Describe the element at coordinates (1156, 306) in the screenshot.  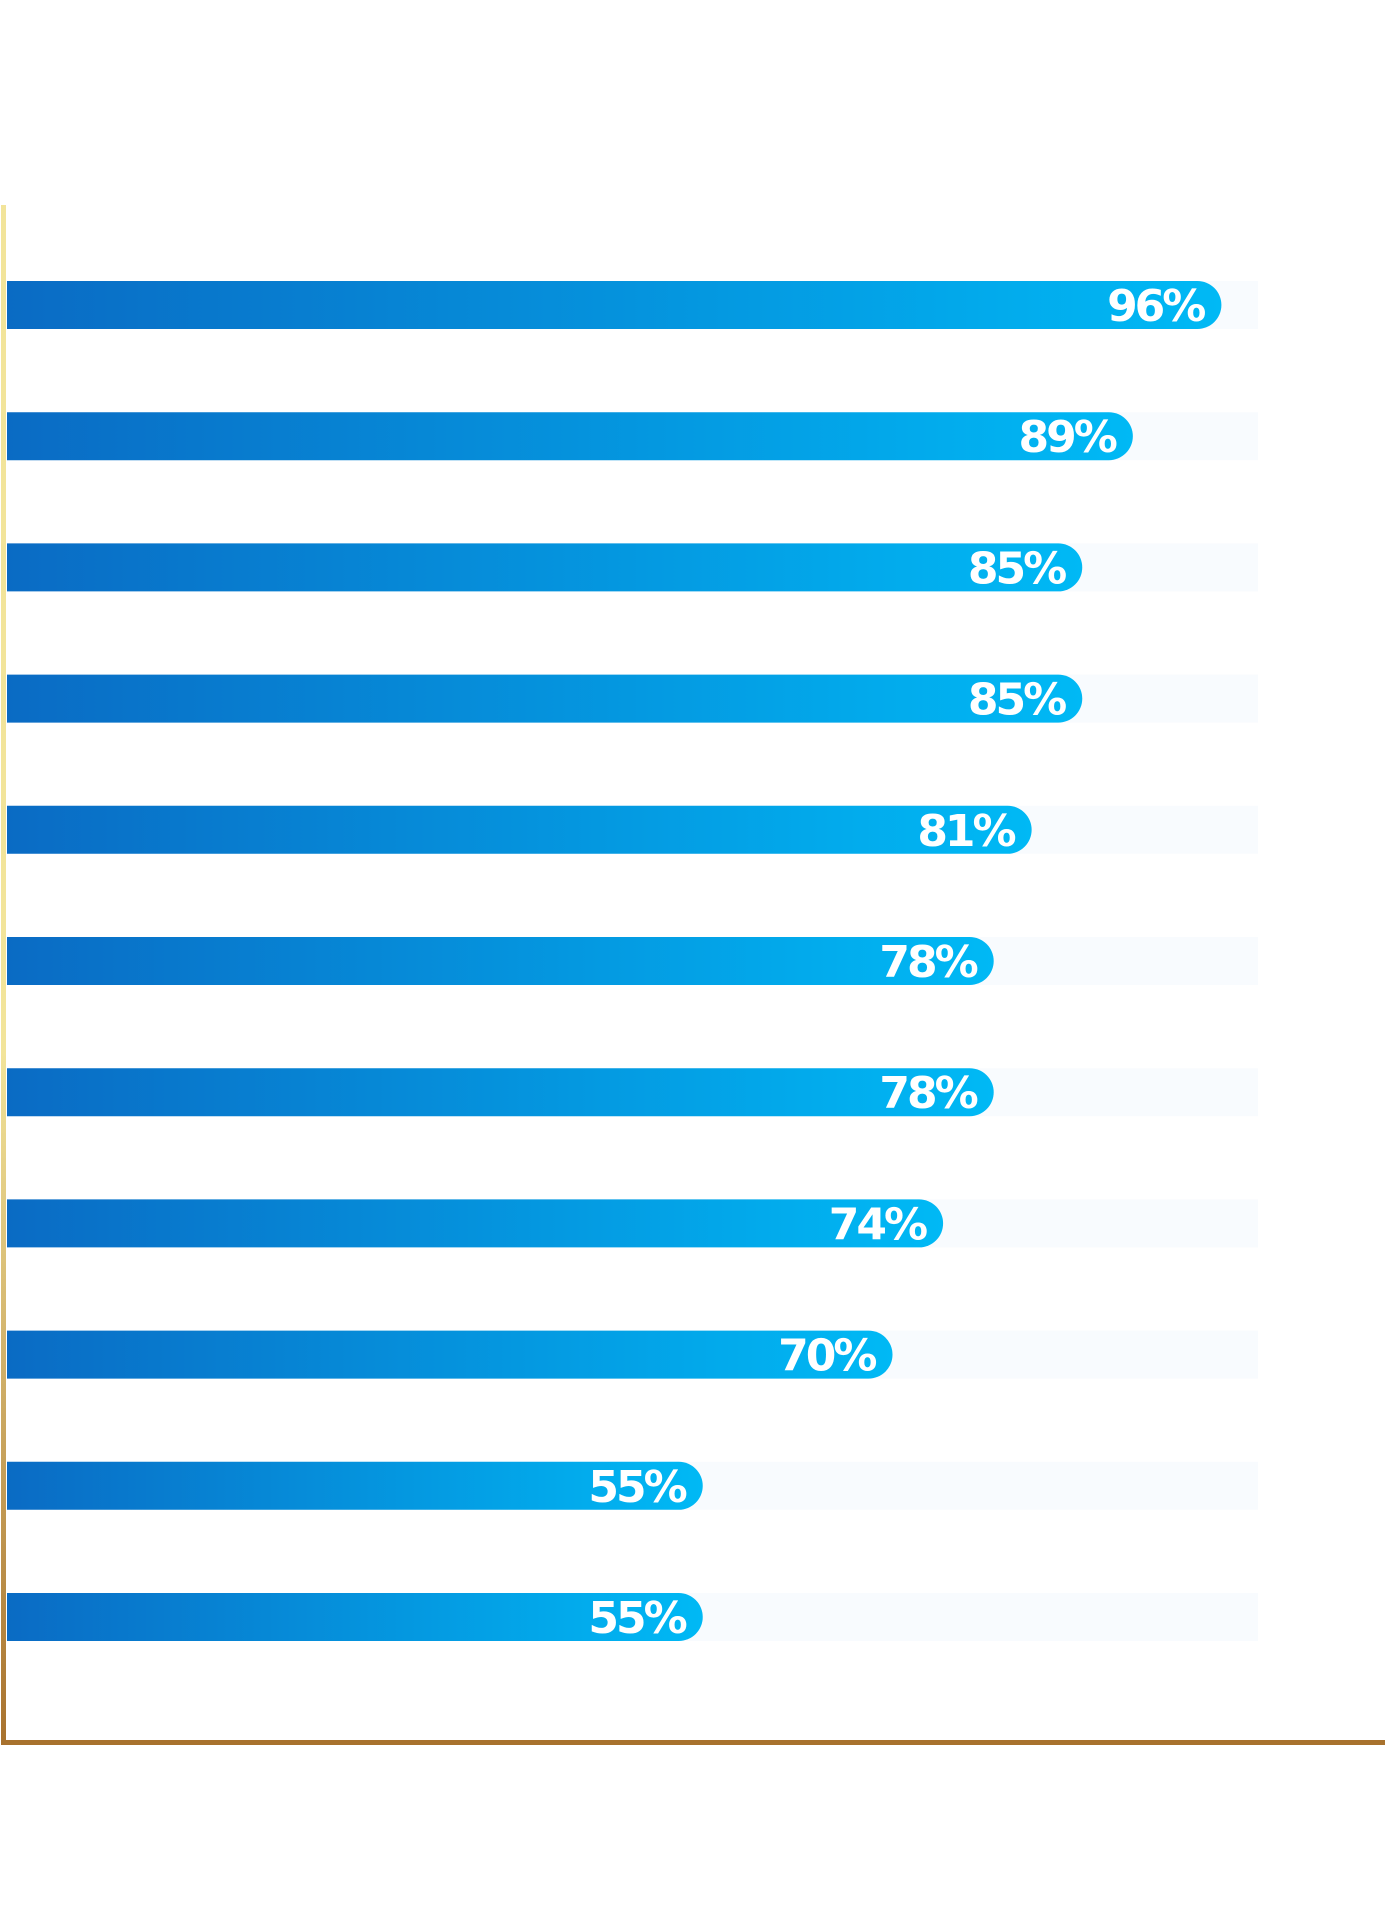
I see `bar-value-label: 96%` at that location.